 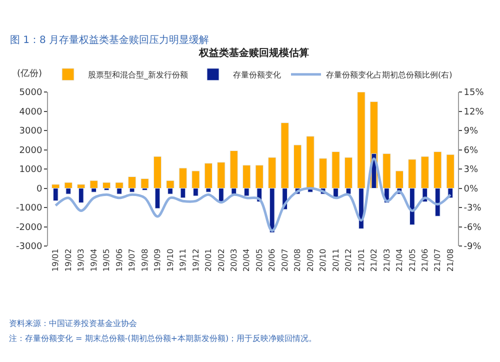 What do you see at coordinates (68, 260) in the screenshot?
I see `x-tick-label: 19/02` at bounding box center [68, 260].